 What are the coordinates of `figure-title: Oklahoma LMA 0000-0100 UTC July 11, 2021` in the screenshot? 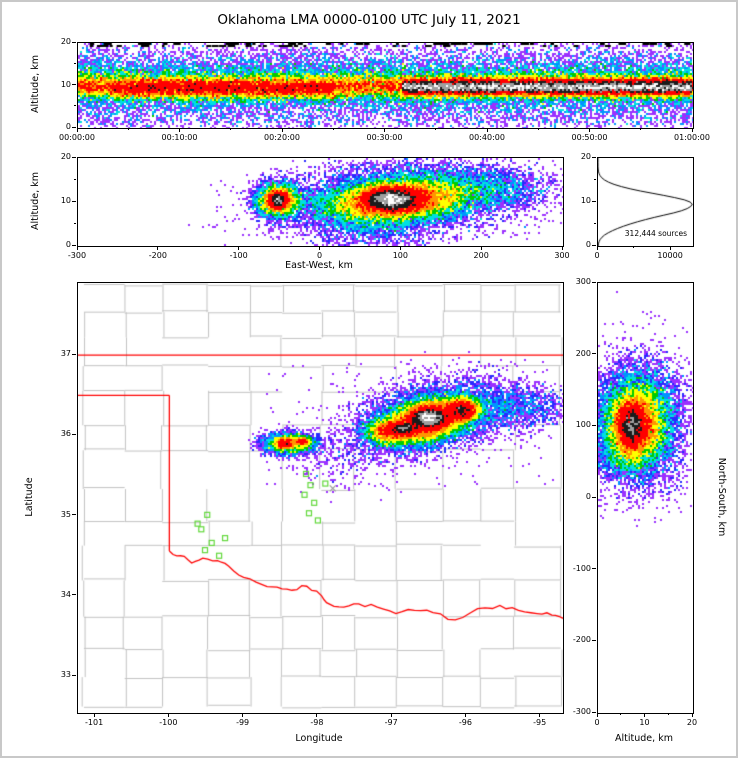 It's located at (369, 20).